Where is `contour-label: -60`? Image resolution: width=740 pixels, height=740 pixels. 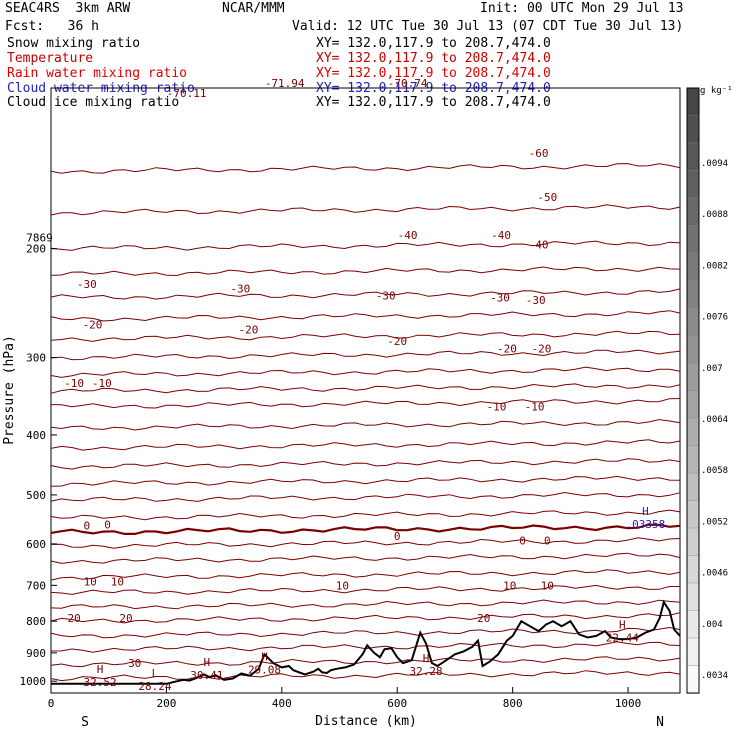
contour-label: -60 is located at coordinates (539, 153).